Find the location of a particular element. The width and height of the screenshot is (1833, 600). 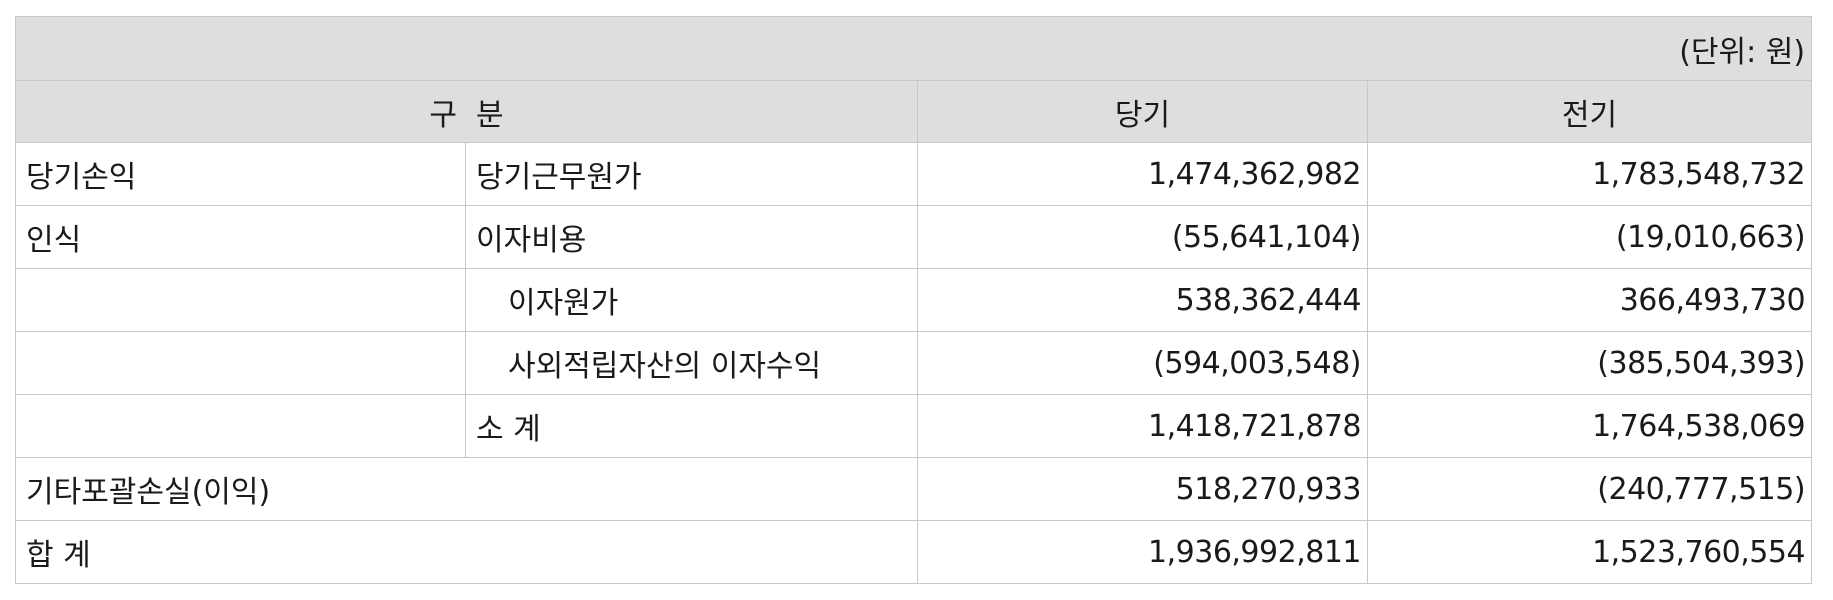

row-group-label: 당기손익 is located at coordinates (240, 174).